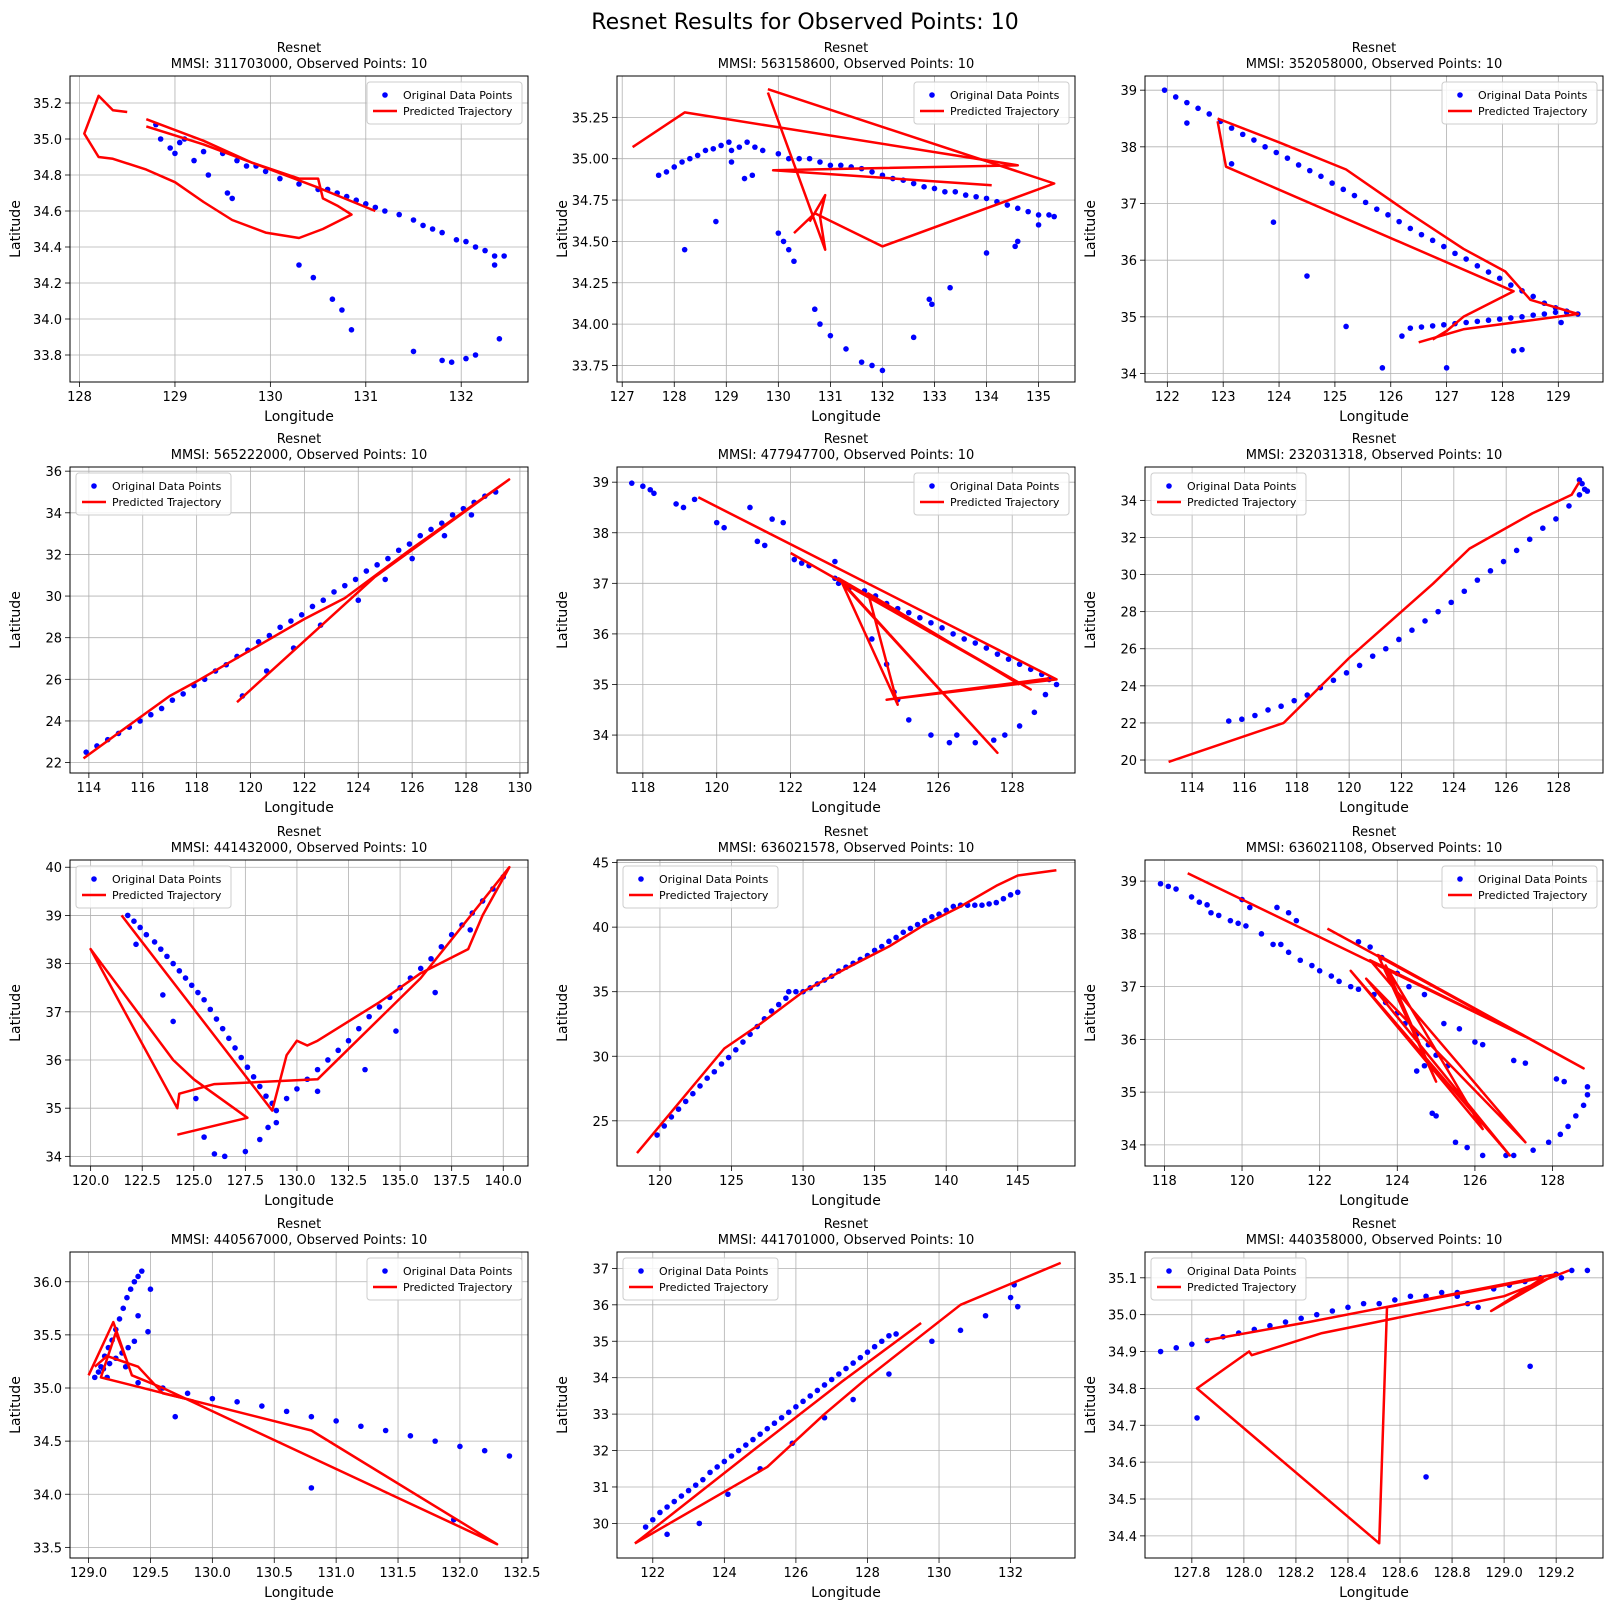 Image resolution: width=1611 pixels, height=1611 pixels. I want to click on y-tick-label: 34.0, so click(47, 1495).